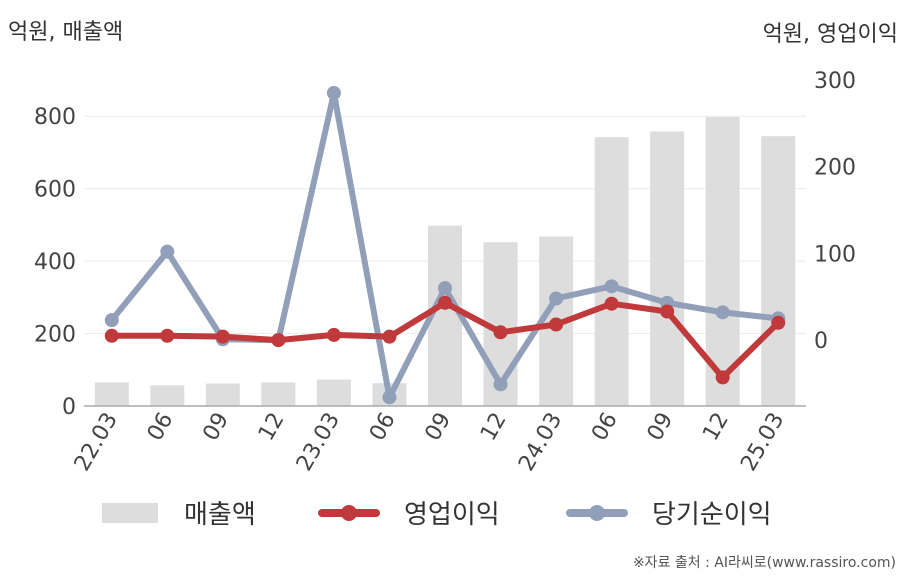 This screenshot has width=908, height=580. I want to click on x-axis-ticks: 22.03 06 09 12 23.03 06 09 12 24.03 06 09 12 25.03, so click(430, 442).